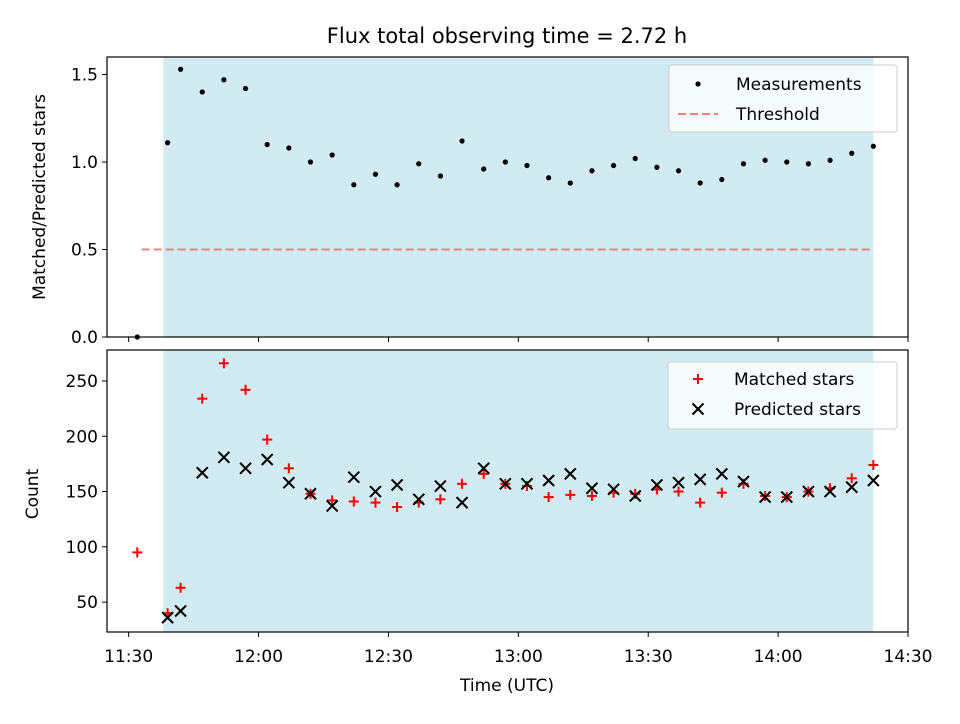 Image resolution: width=960 pixels, height=724 pixels. I want to click on legend-matched-marker, so click(698, 379).